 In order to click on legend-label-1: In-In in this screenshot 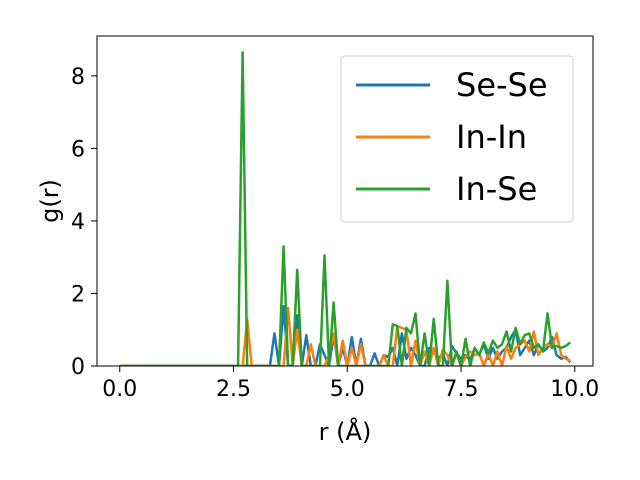, I will do `click(491, 137)`.